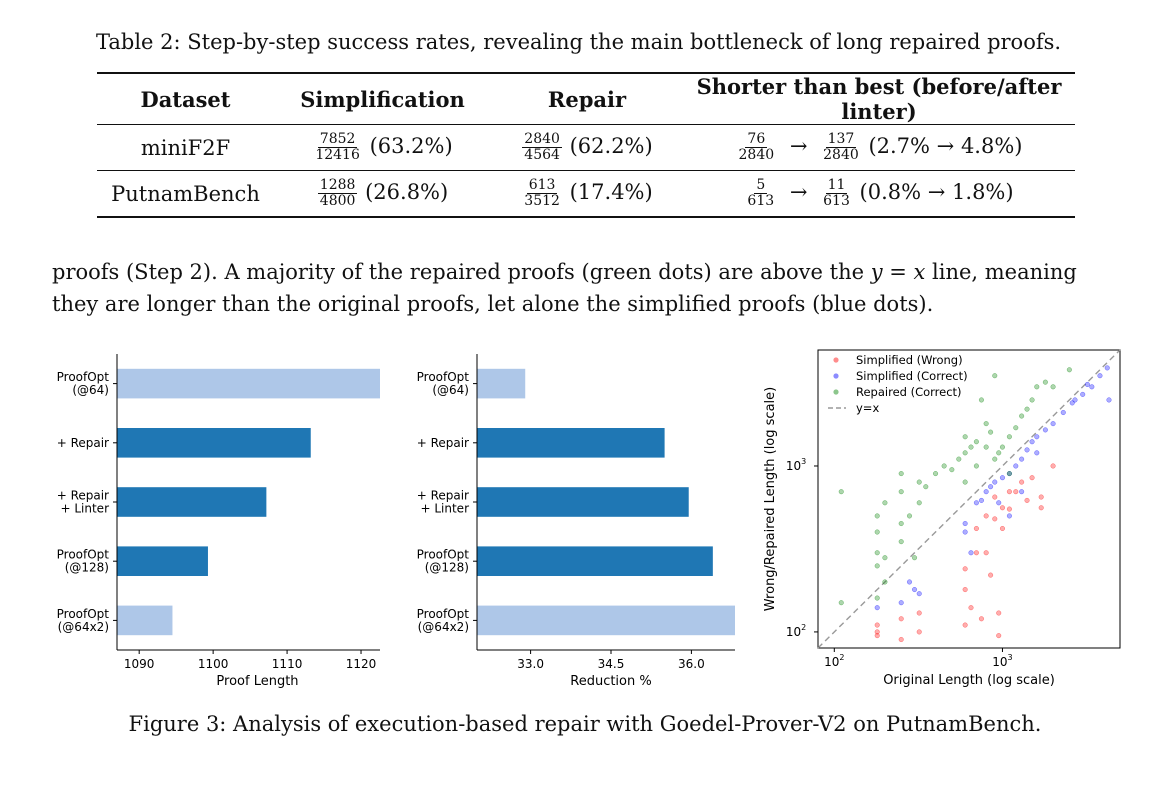  Describe the element at coordinates (192, 502) in the screenshot. I see `proof-length-bar` at that location.